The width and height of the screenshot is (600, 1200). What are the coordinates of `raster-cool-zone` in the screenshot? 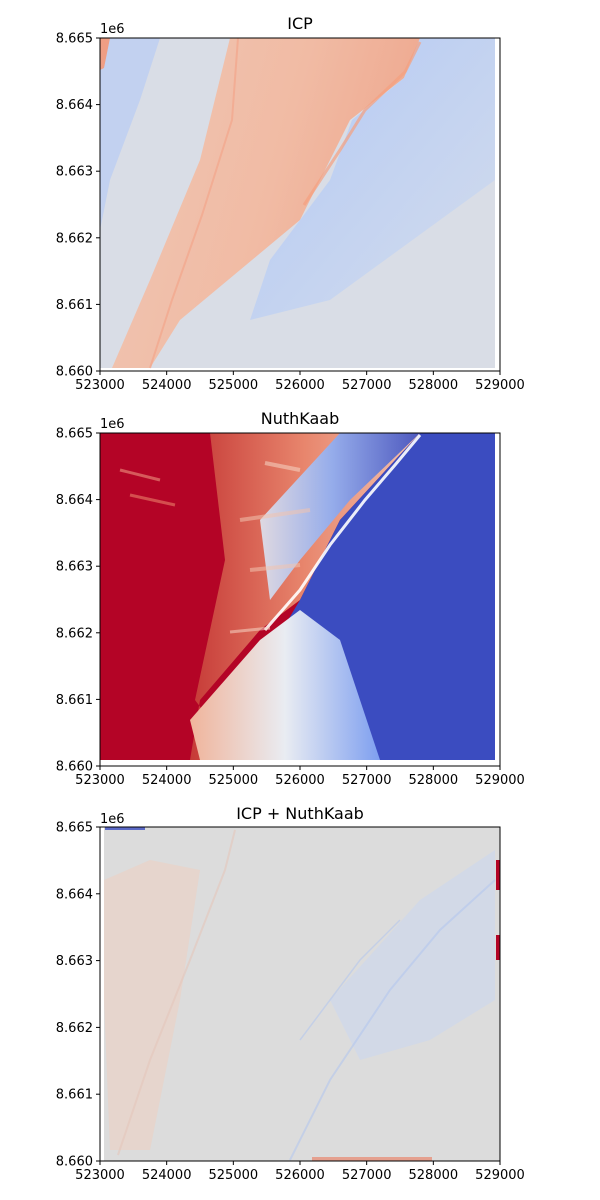 It's located at (372, 179).